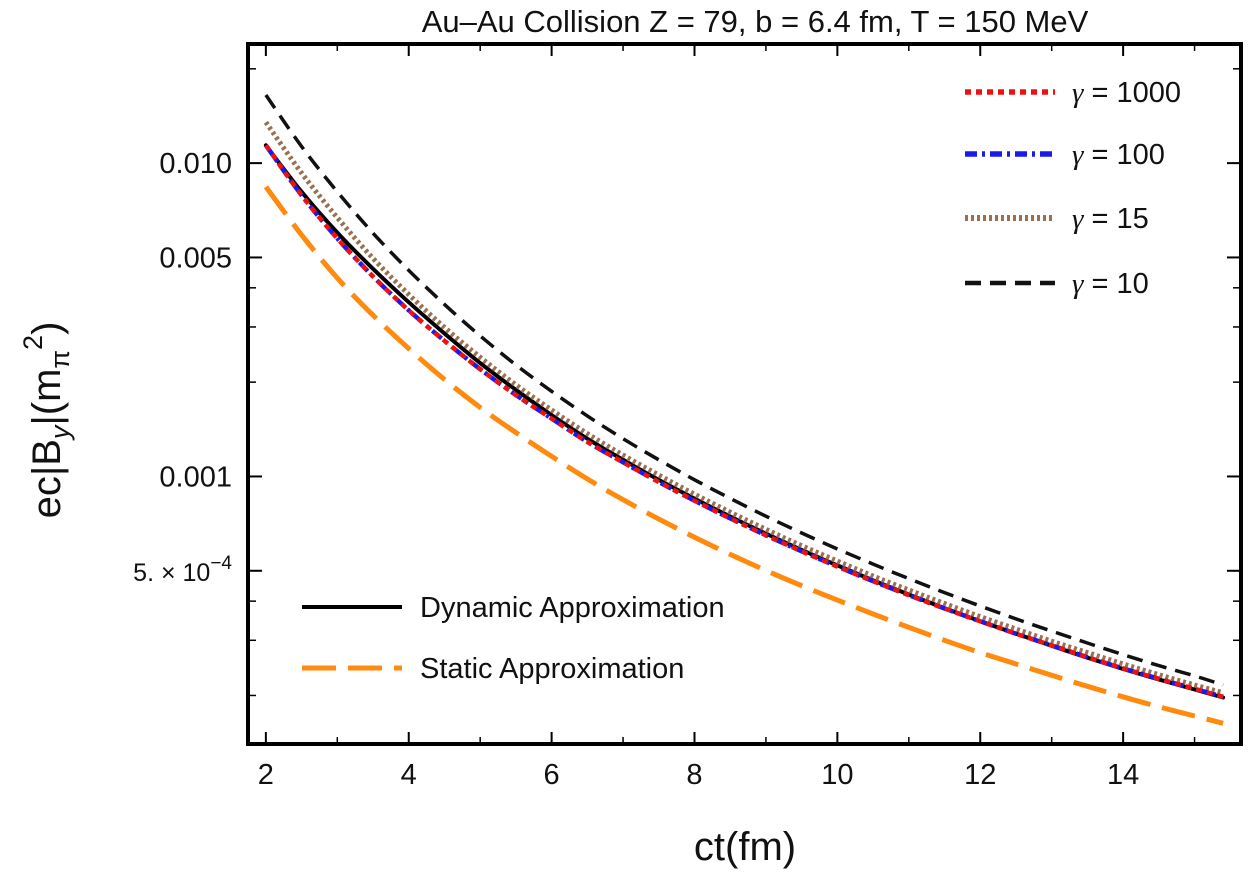 The width and height of the screenshot is (1250, 872). Describe the element at coordinates (1123, 775) in the screenshot. I see `x-tick-label: 14` at that location.